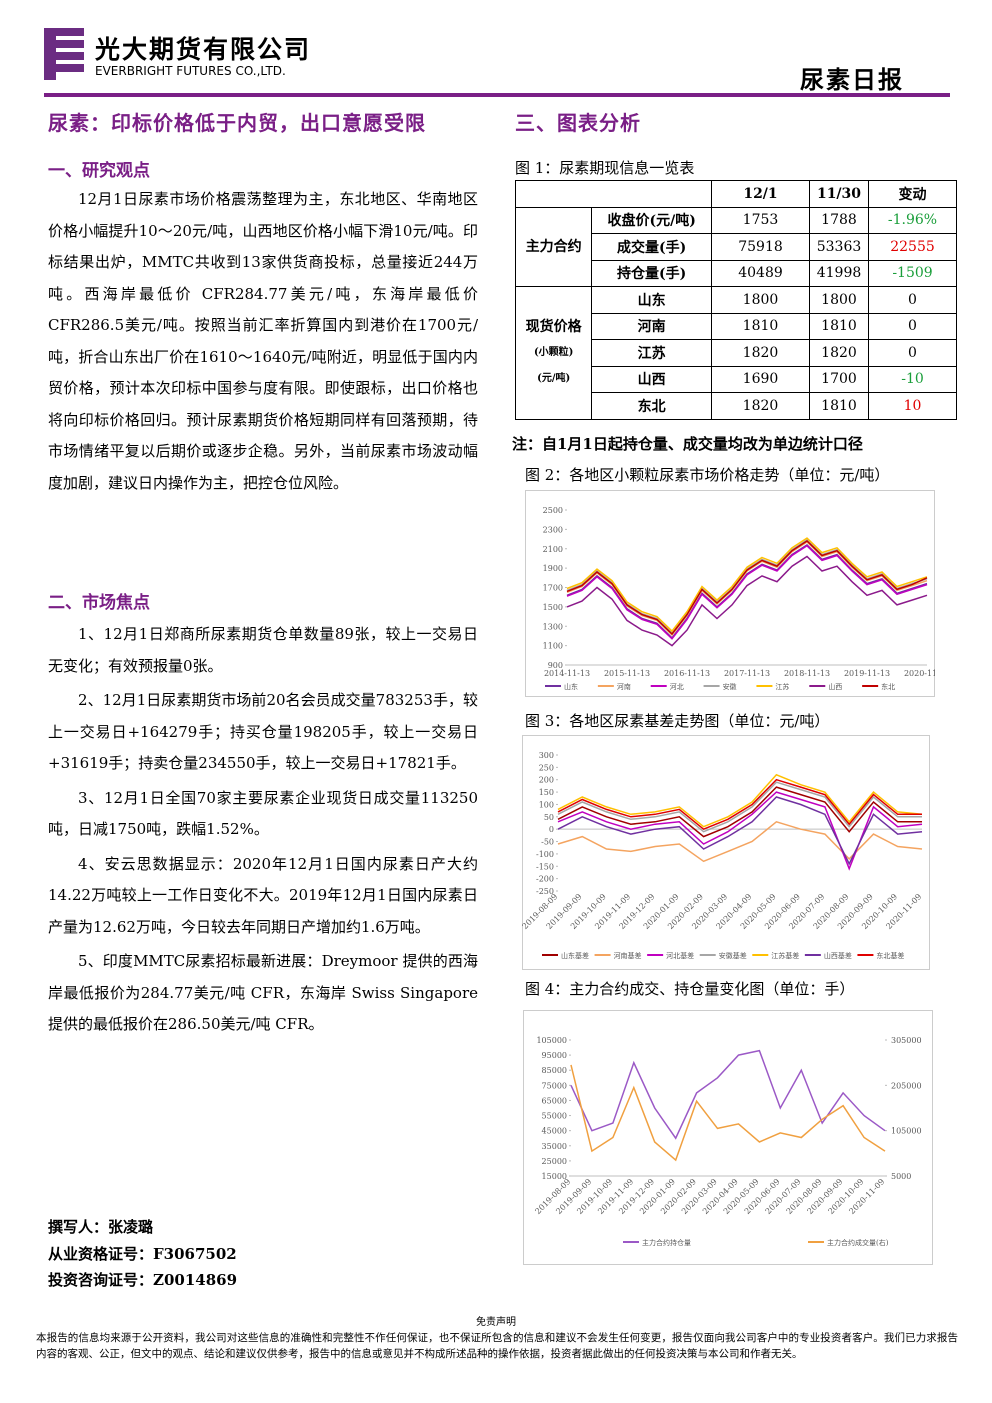  Describe the element at coordinates (553, 549) in the screenshot. I see `y-tick-label: 2100` at that location.